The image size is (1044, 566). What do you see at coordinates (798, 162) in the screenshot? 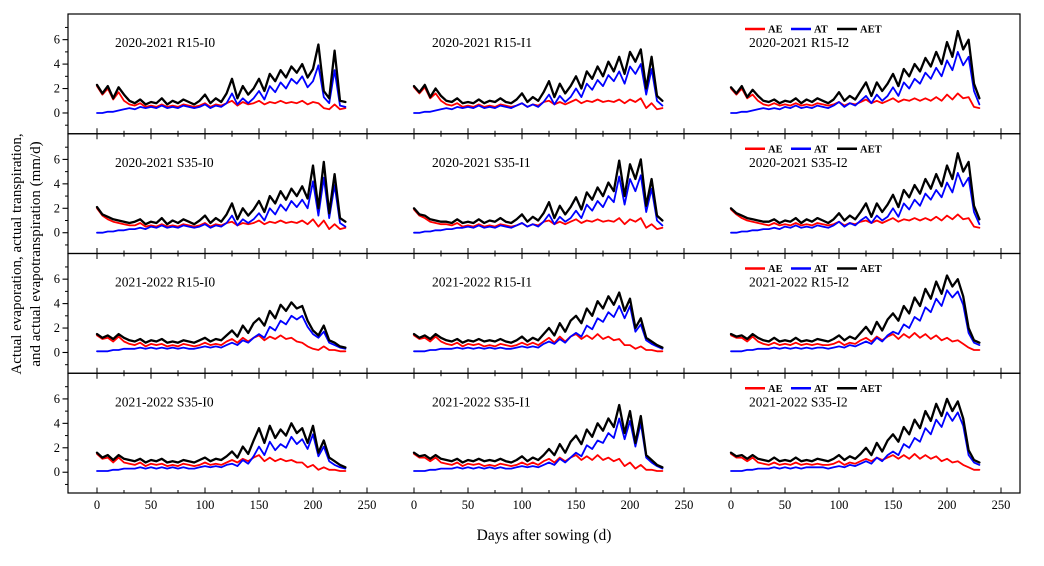
I see `panel-title: 2020-2021 S35-I2` at bounding box center [798, 162].